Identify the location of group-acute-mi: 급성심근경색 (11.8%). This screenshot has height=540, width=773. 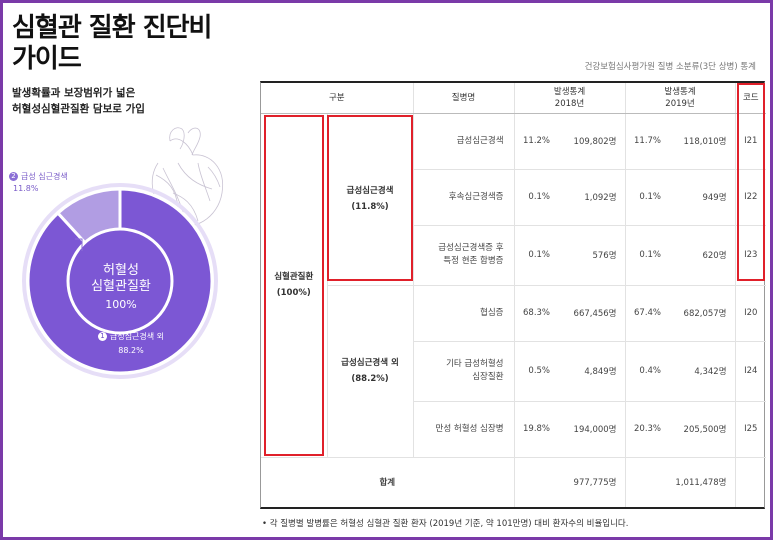
(370, 199).